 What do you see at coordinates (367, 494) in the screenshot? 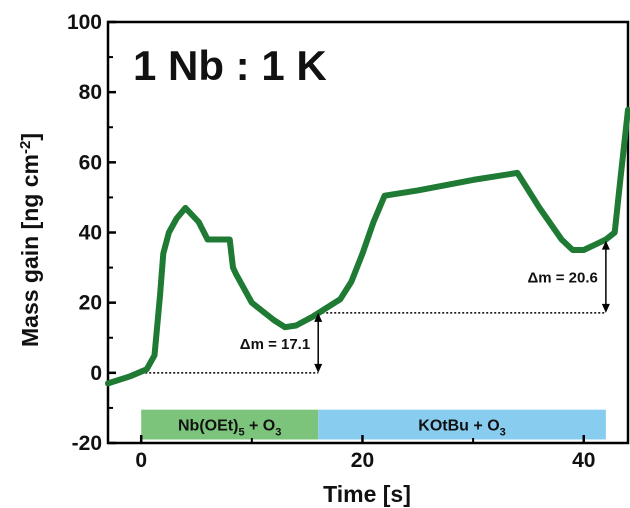
I see `x-axis-title: Time [s]` at bounding box center [367, 494].